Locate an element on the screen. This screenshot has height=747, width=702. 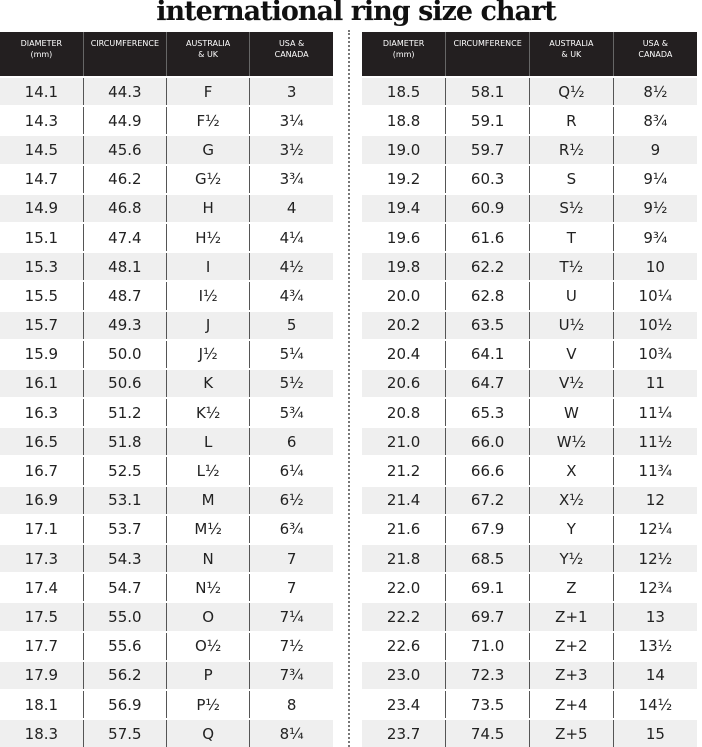
table-row: 20.2 63.5 U½ 10½ is located at coordinates (529, 324).